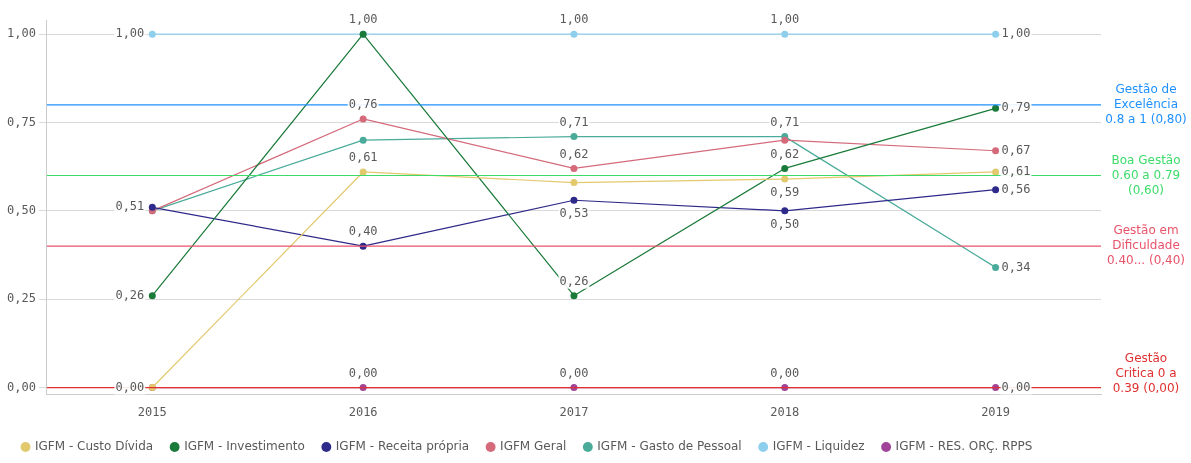  What do you see at coordinates (574, 213) in the screenshot?
I see `data-label: 0,53` at bounding box center [574, 213].